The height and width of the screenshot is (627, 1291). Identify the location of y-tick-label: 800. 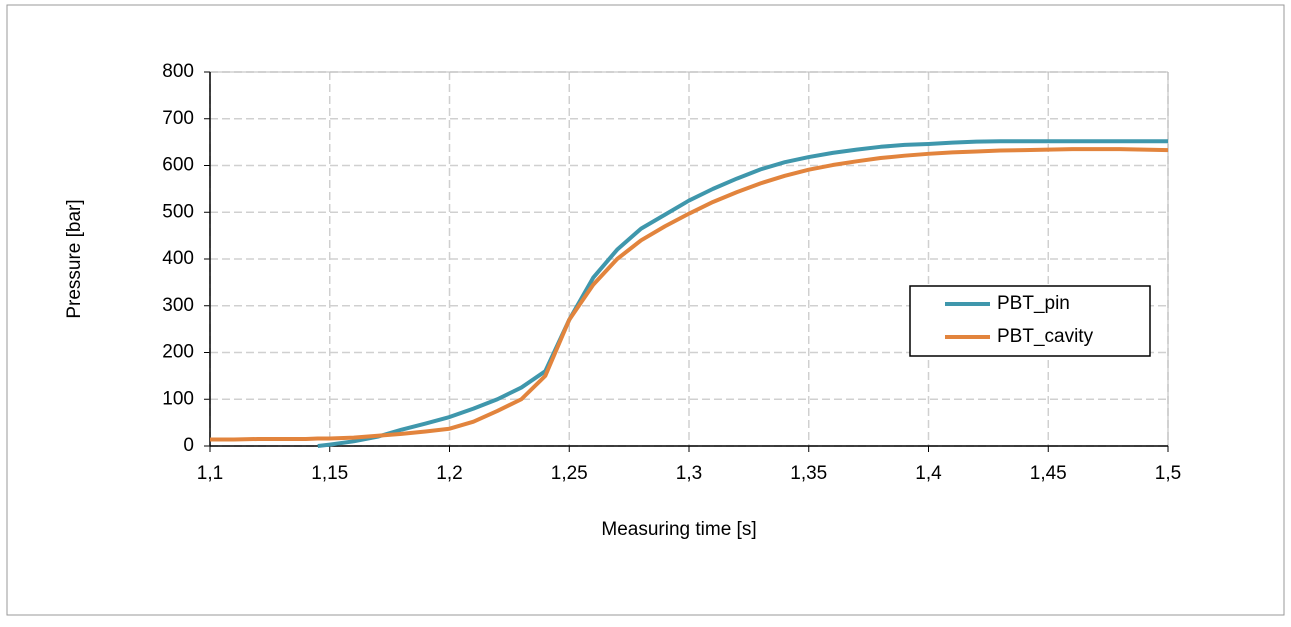
(178, 71).